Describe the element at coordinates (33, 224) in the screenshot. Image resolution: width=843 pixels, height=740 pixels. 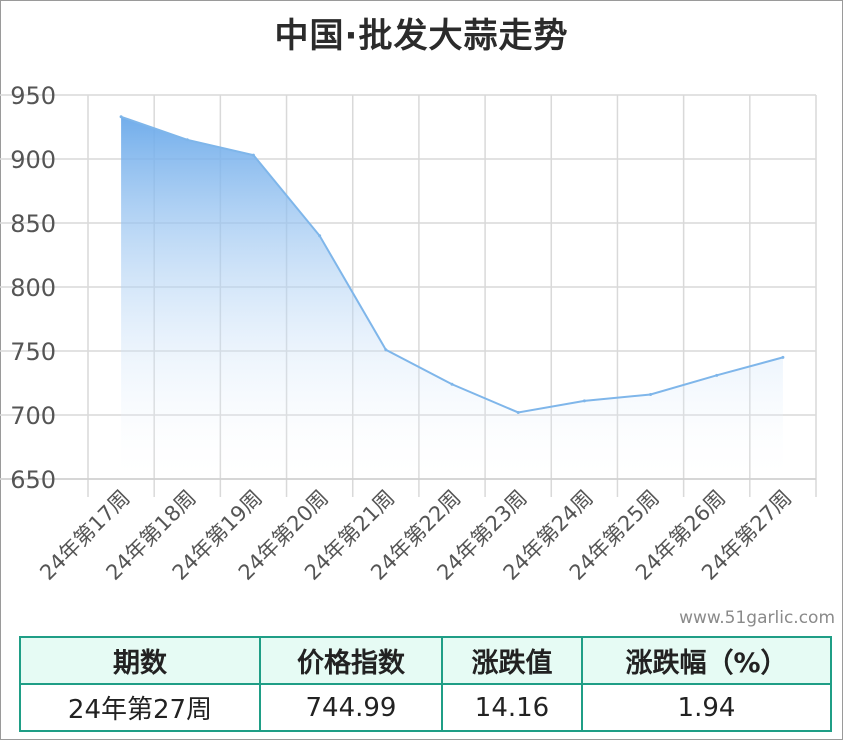
I see `y-tick-label: 850` at that location.